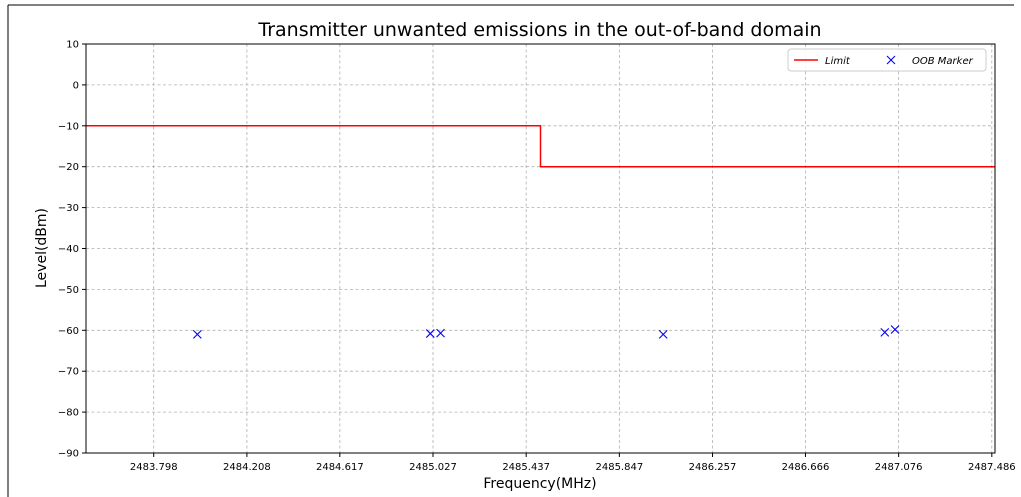  What do you see at coordinates (154, 467) in the screenshot?
I see `x-tick-label: 2483.798` at bounding box center [154, 467].